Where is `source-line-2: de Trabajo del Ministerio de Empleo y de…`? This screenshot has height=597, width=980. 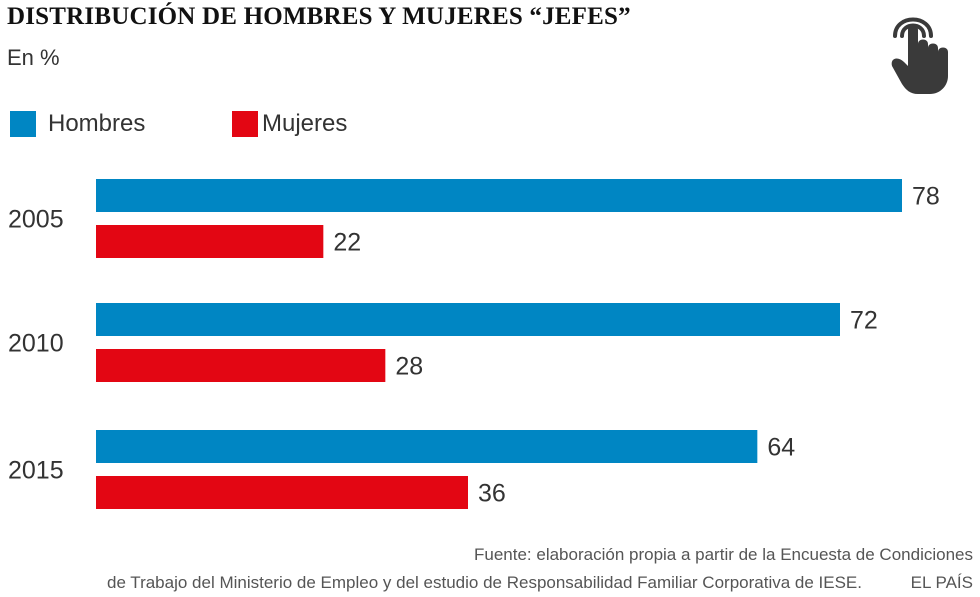
source-line-2: de Trabajo del Ministerio de Empleo y de… is located at coordinates (484, 582).